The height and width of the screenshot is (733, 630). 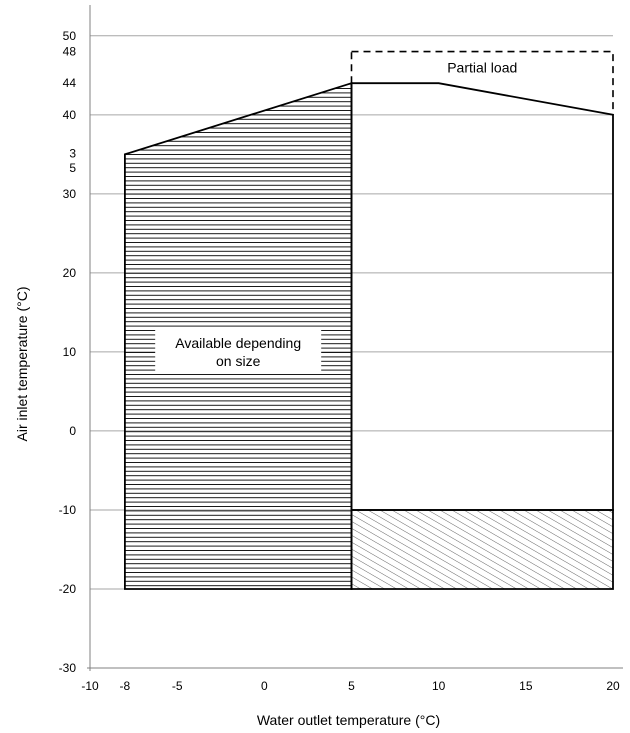 I want to click on x-tick-label: 10, so click(x=439, y=686).